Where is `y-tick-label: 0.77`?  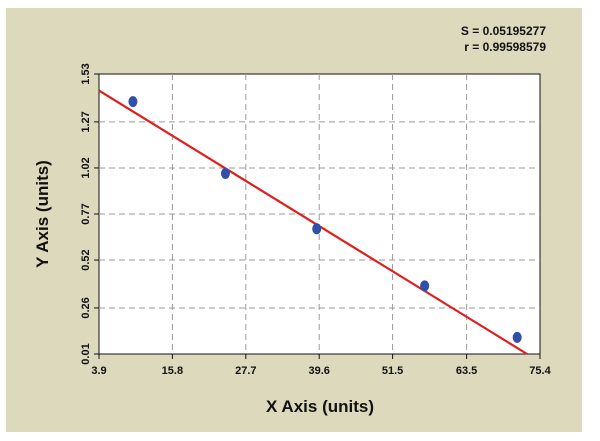
y-tick-label: 0.77 is located at coordinates (86, 213).